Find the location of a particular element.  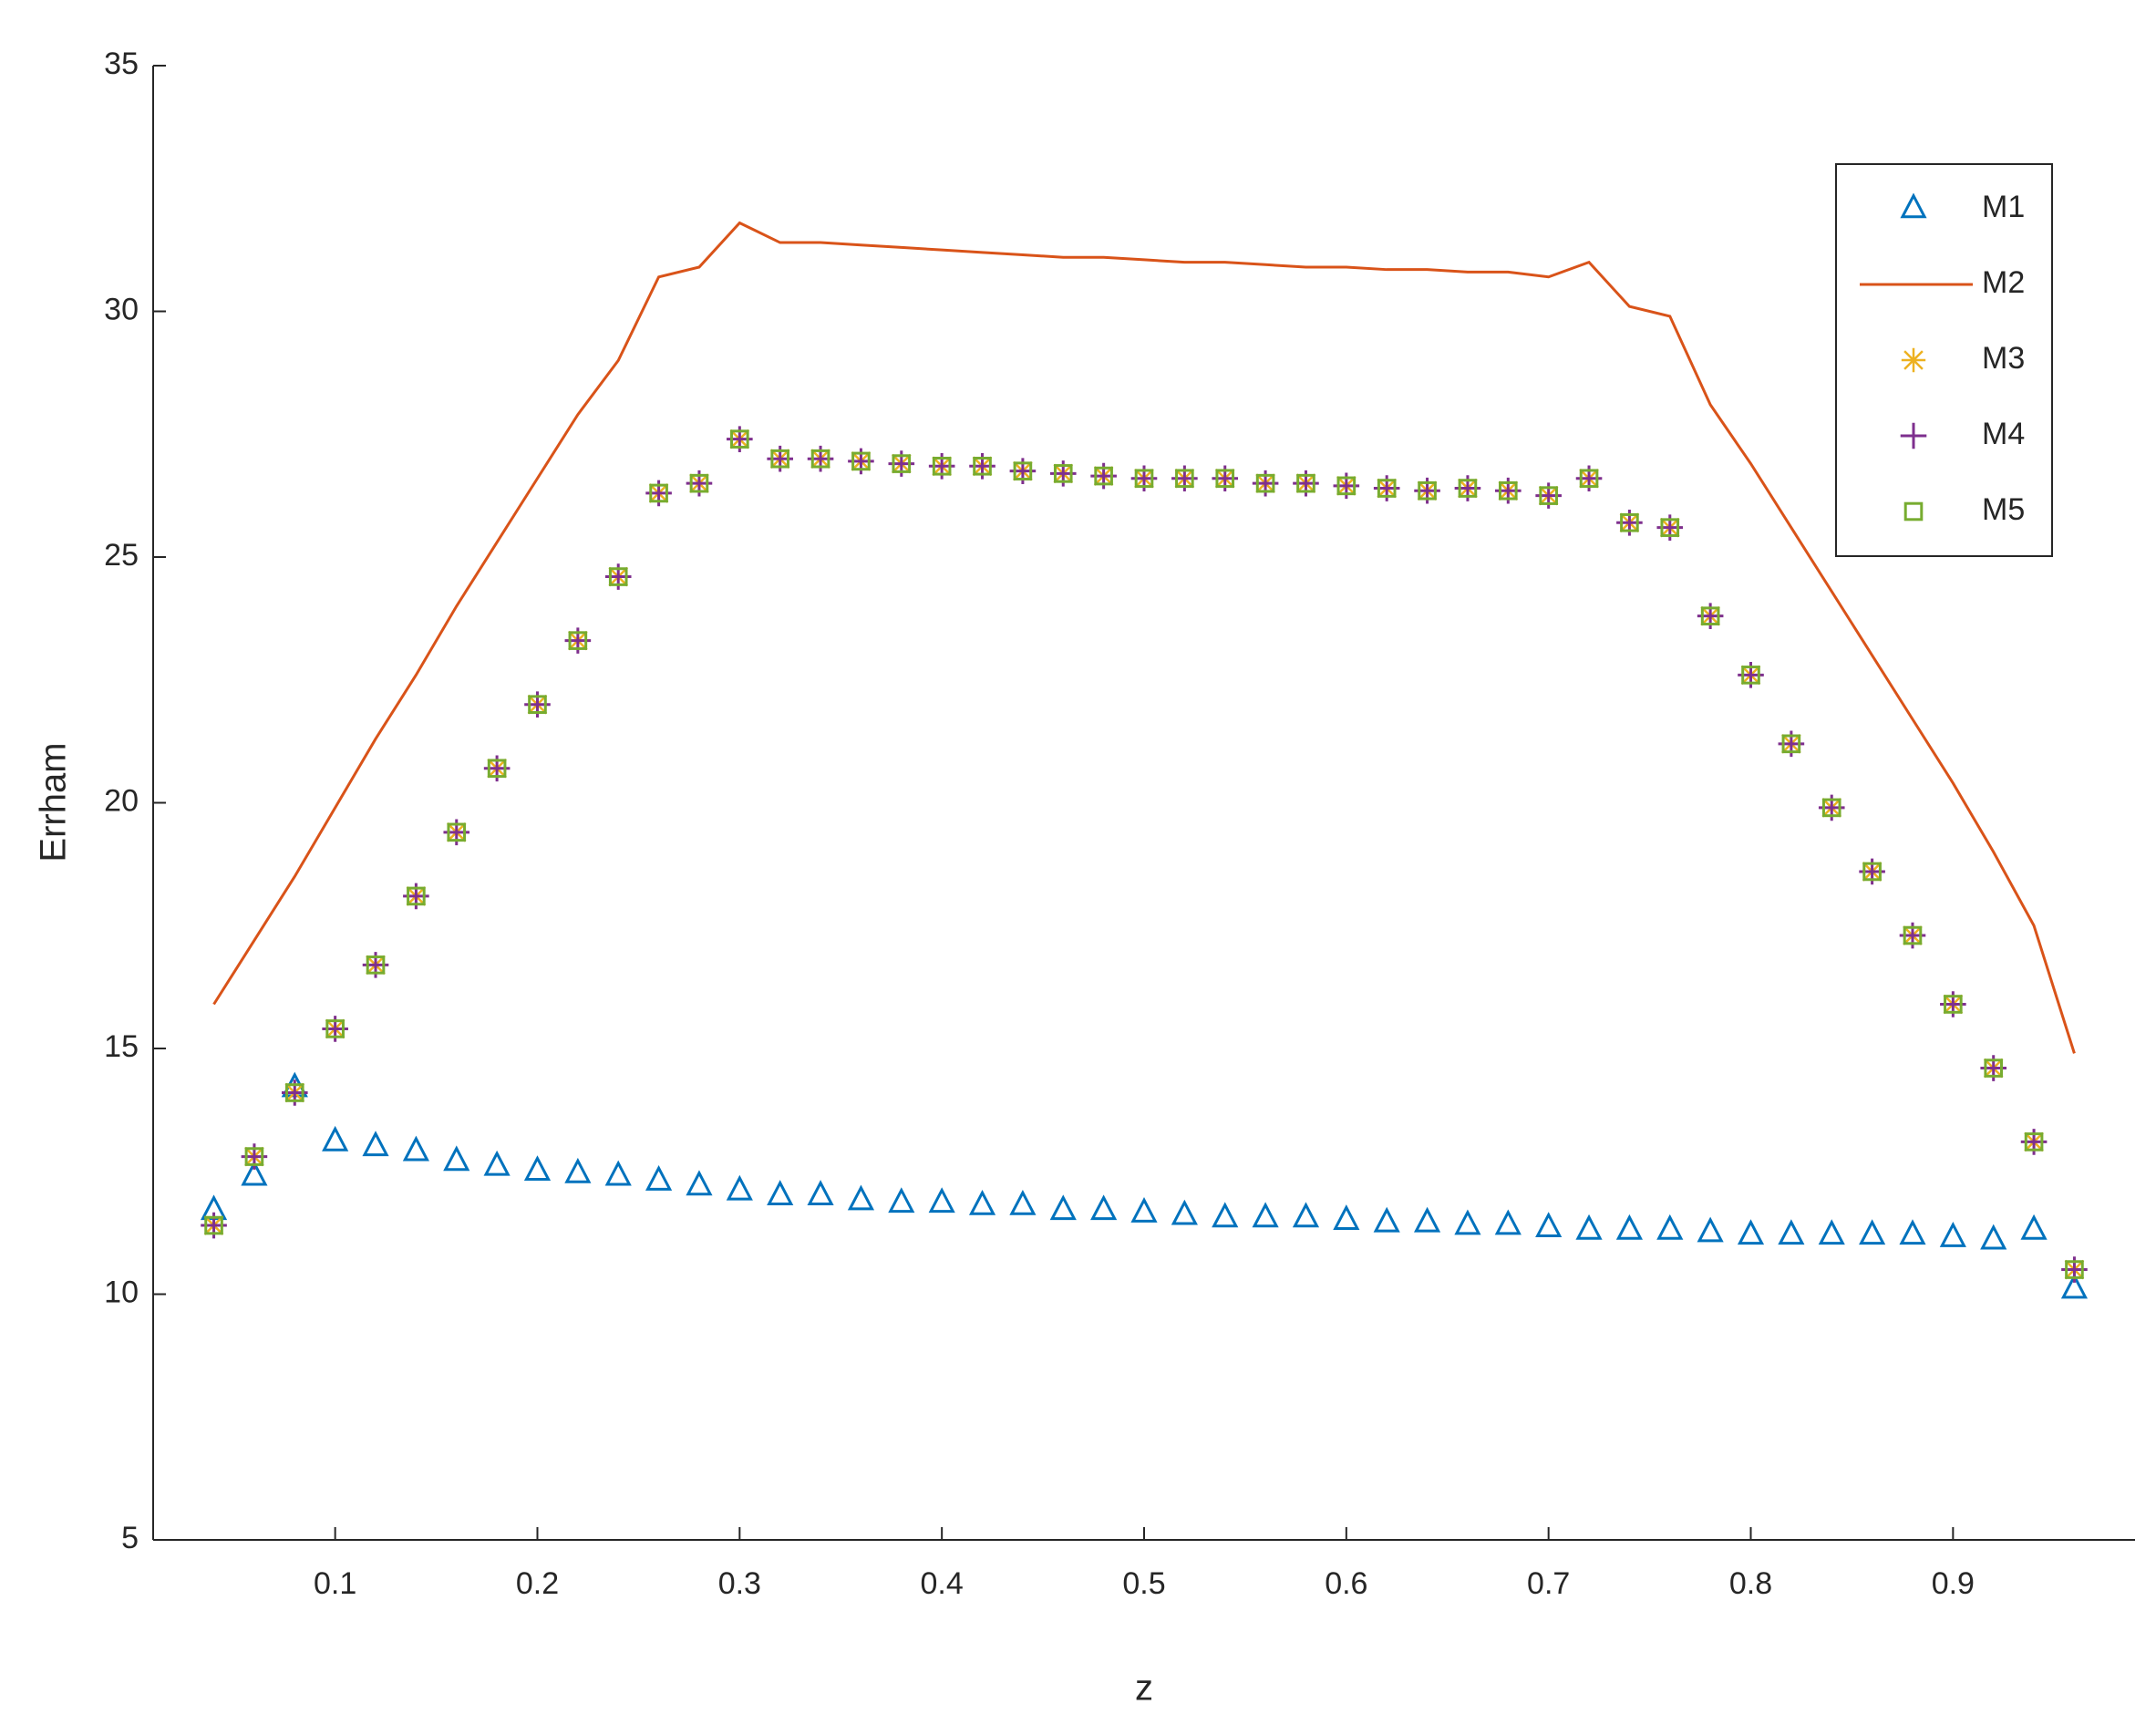

legend-box is located at coordinates (1944, 360).